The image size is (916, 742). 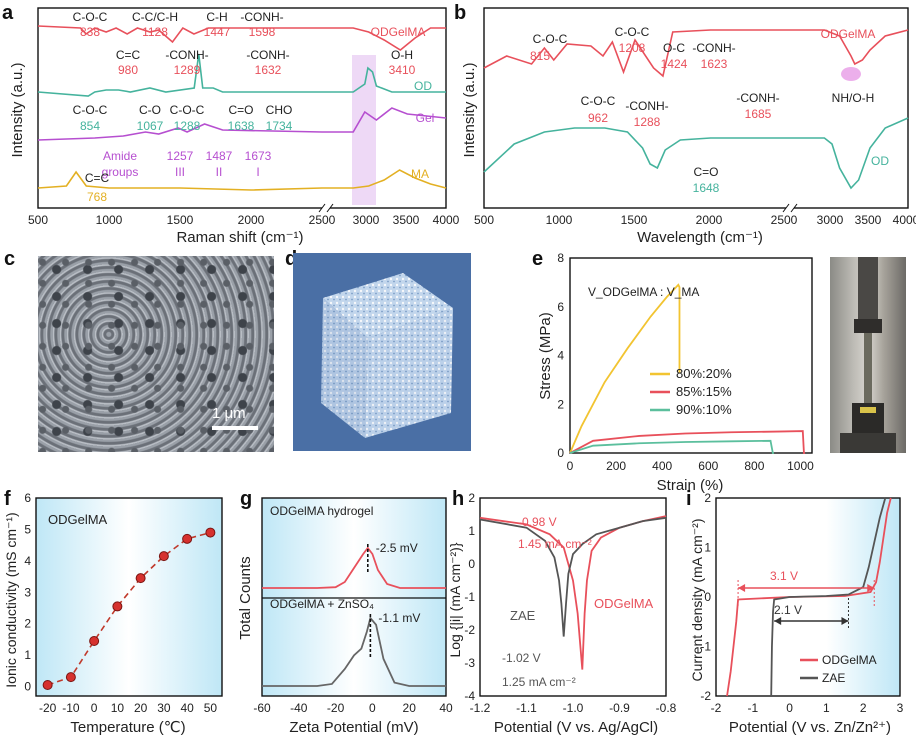 I want to click on f-y-tick-label: 6, so click(x=27, y=498).